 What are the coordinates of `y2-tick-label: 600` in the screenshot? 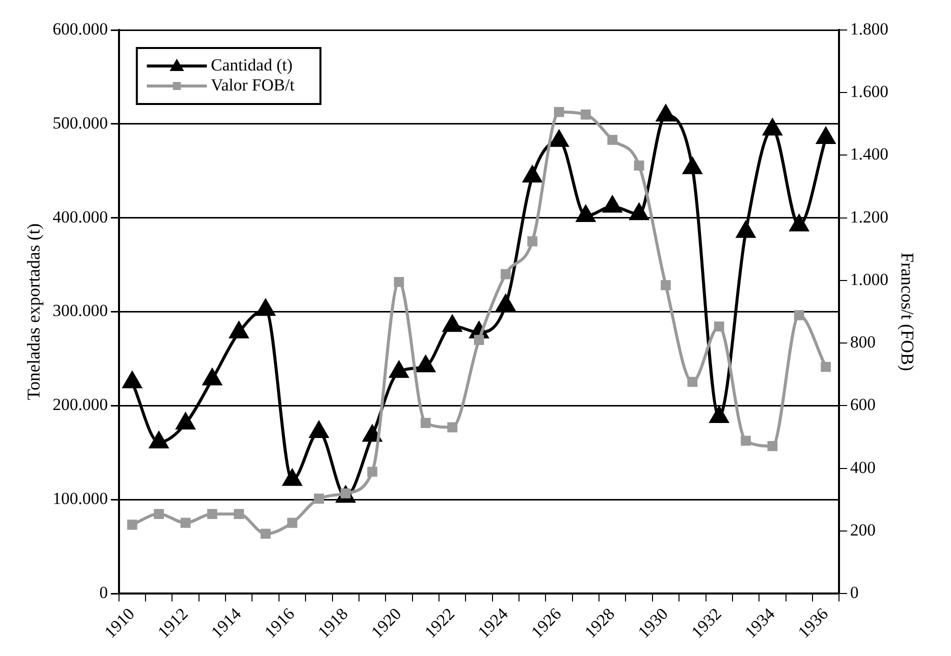 It's located at (863, 404).